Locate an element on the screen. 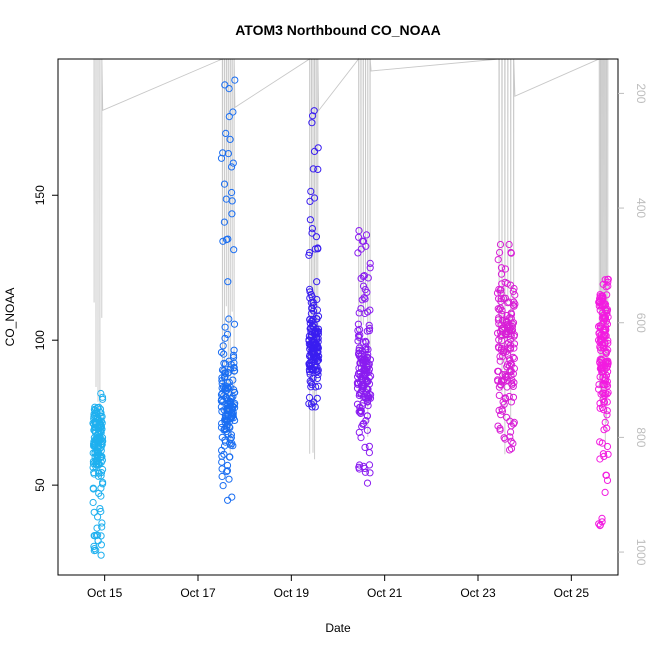 This screenshot has height=650, width=650. x-tick-label: Oct 21 is located at coordinates (385, 593).